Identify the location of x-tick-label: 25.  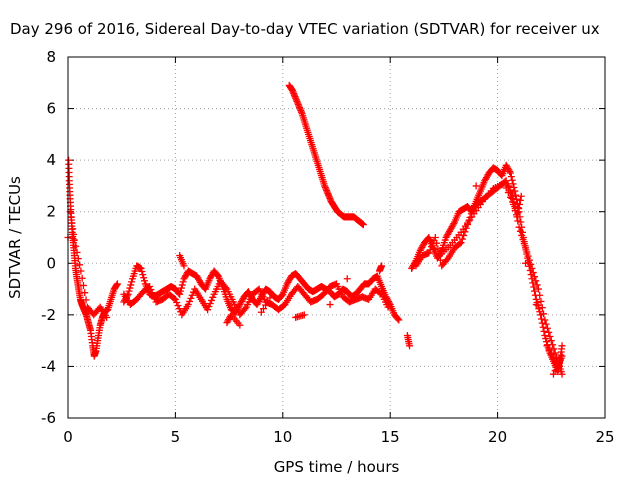
(604, 437).